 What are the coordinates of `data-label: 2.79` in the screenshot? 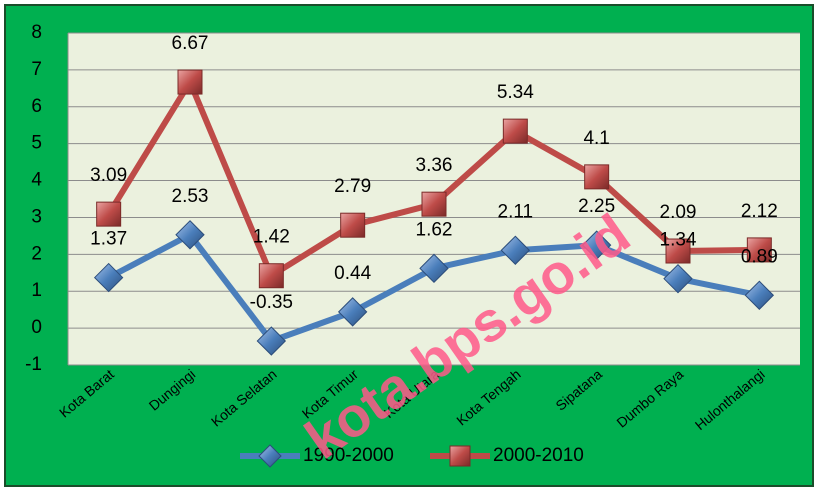 It's located at (352, 186).